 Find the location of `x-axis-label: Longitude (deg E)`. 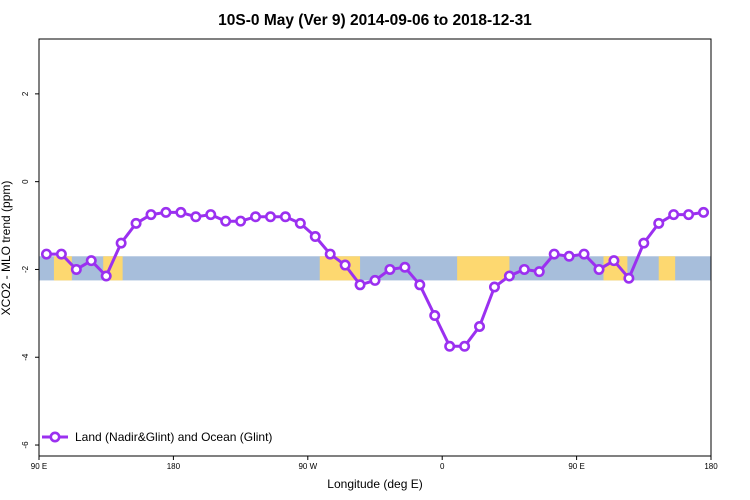

x-axis-label: Longitude (deg E) is located at coordinates (374, 484).